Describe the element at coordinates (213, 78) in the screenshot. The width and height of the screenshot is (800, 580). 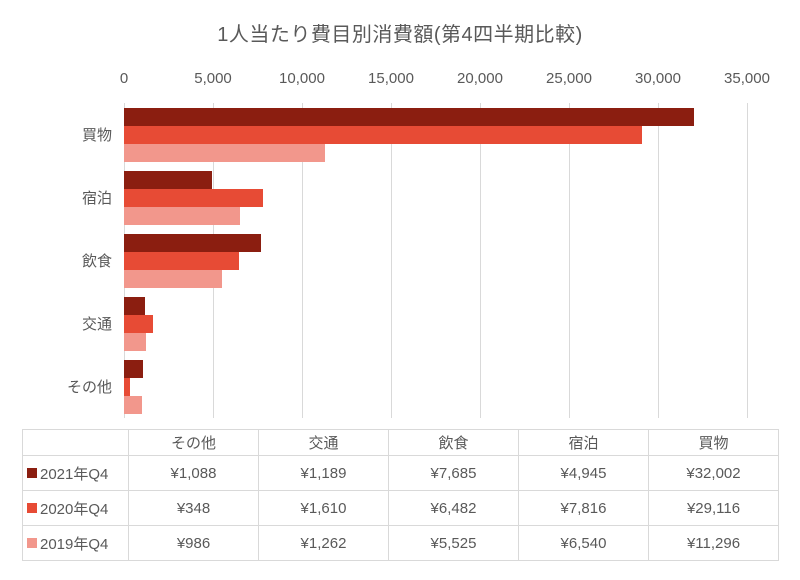
I see `x-tick-label: 5,000` at that location.